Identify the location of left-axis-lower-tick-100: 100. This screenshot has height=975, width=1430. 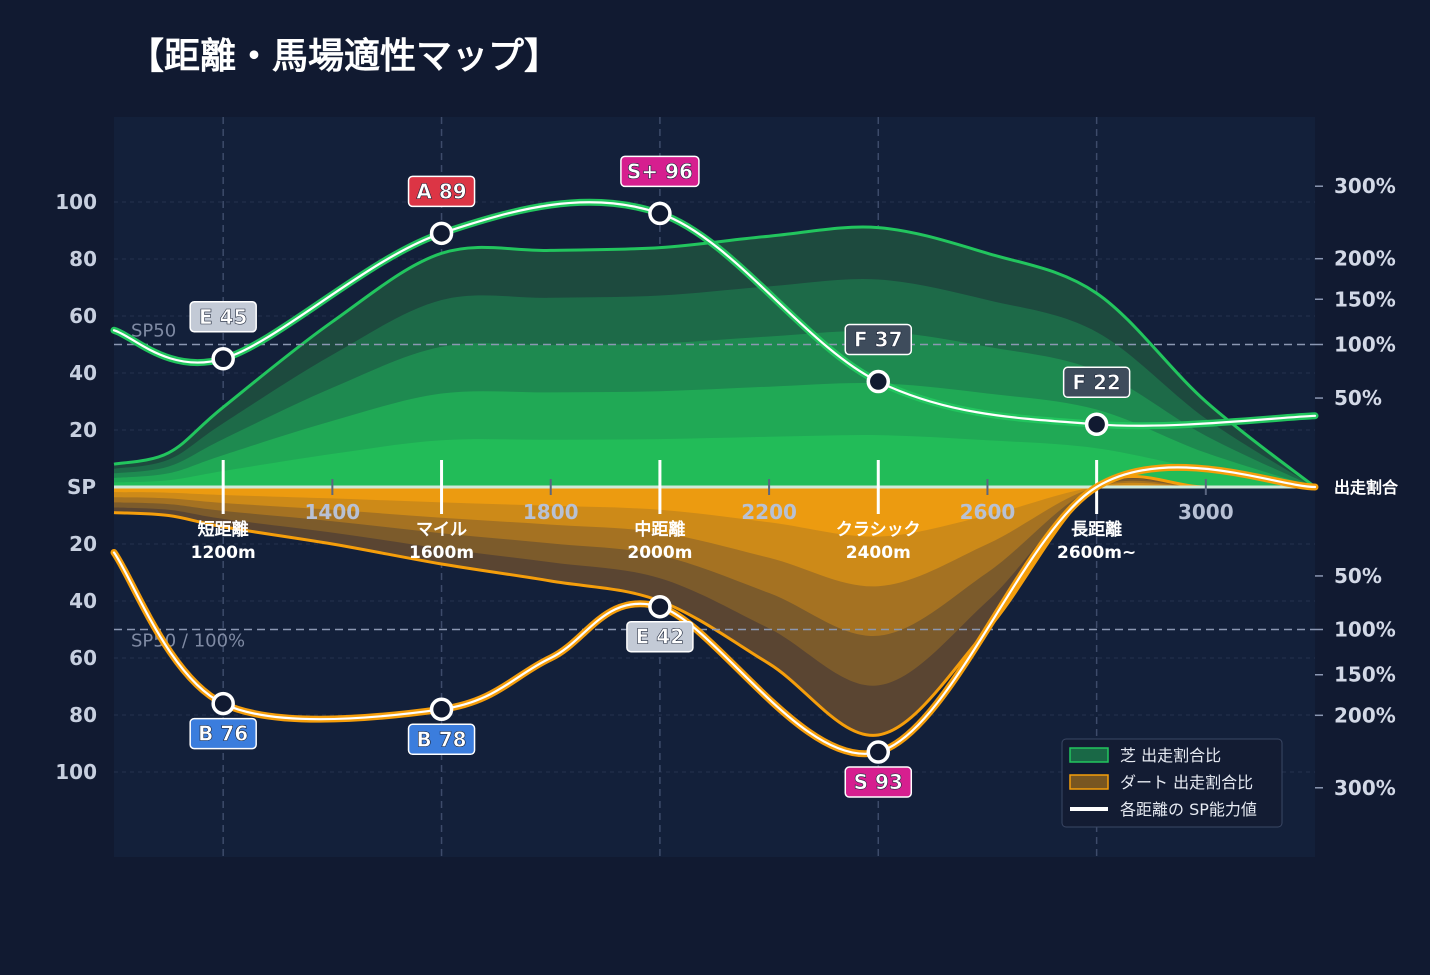
(76, 772).